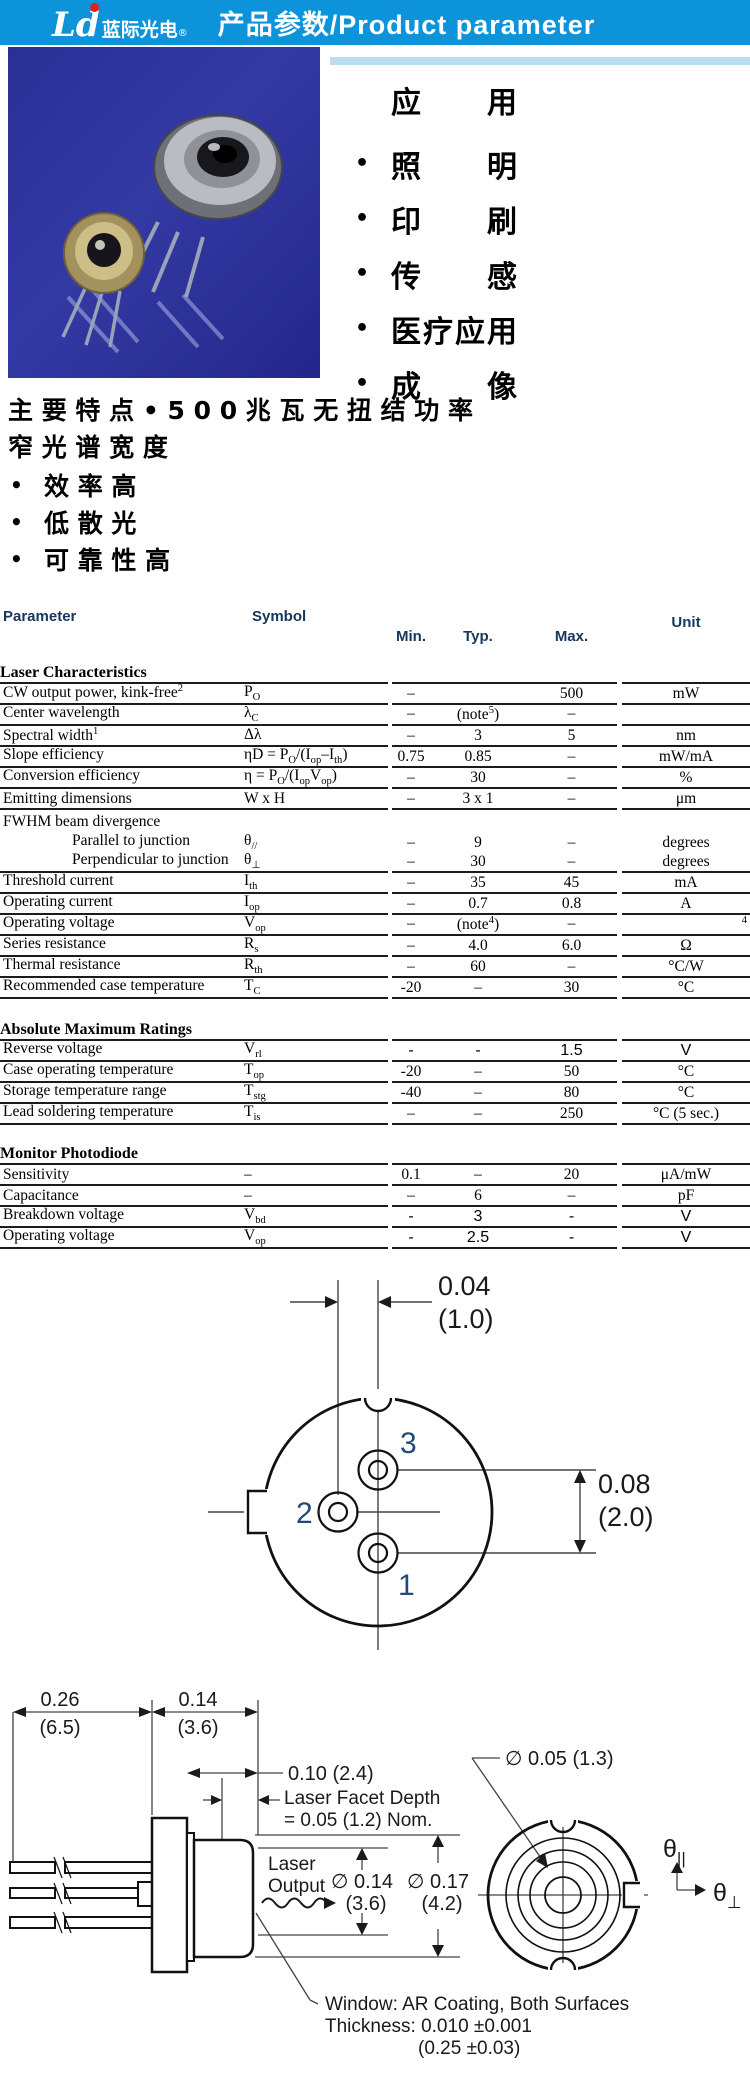 The width and height of the screenshot is (750, 2097). Describe the element at coordinates (104, 985) in the screenshot. I see `param-cell: Recommended case temperature` at that location.